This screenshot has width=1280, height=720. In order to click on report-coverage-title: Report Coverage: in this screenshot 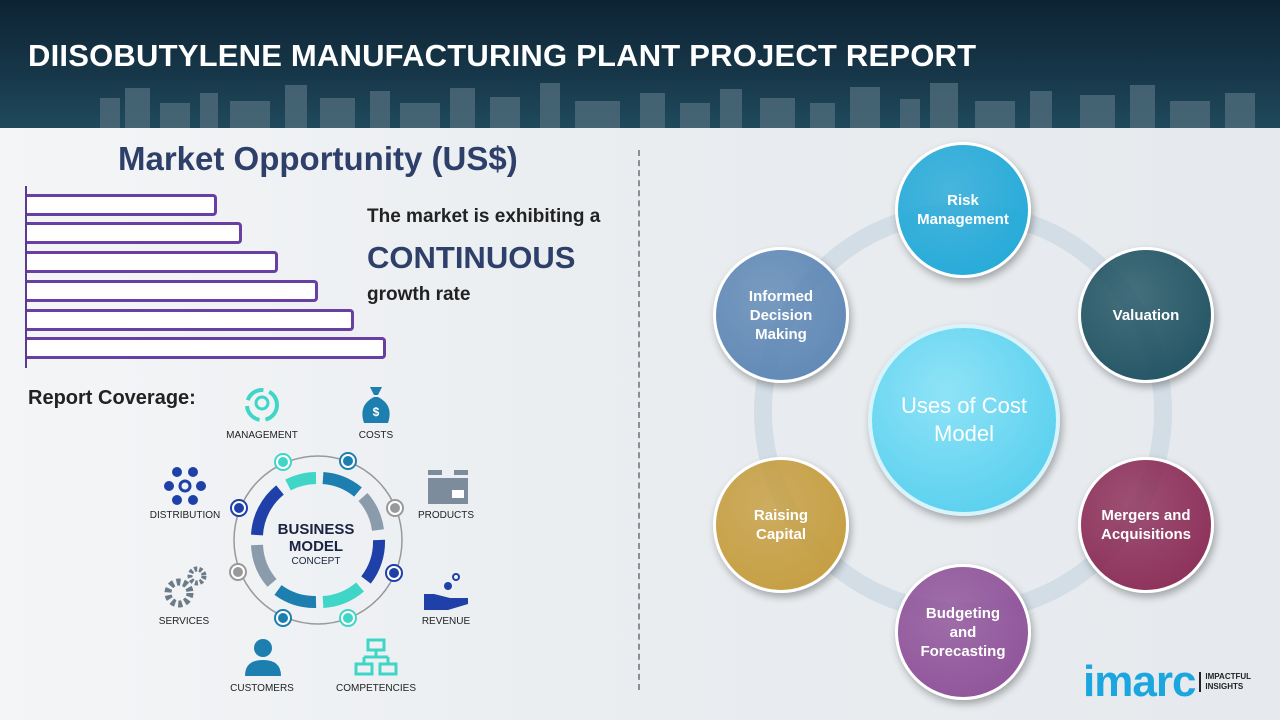, I will do `click(112, 398)`.